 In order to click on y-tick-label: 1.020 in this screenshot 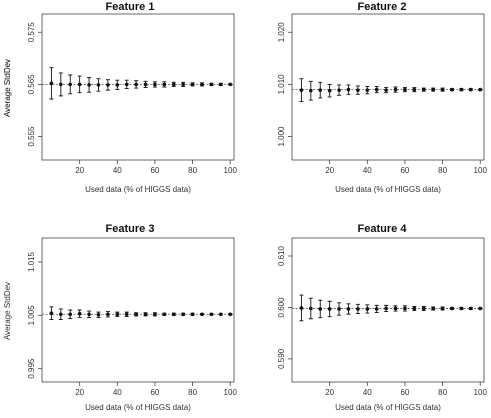, I will do `click(281, 32)`.